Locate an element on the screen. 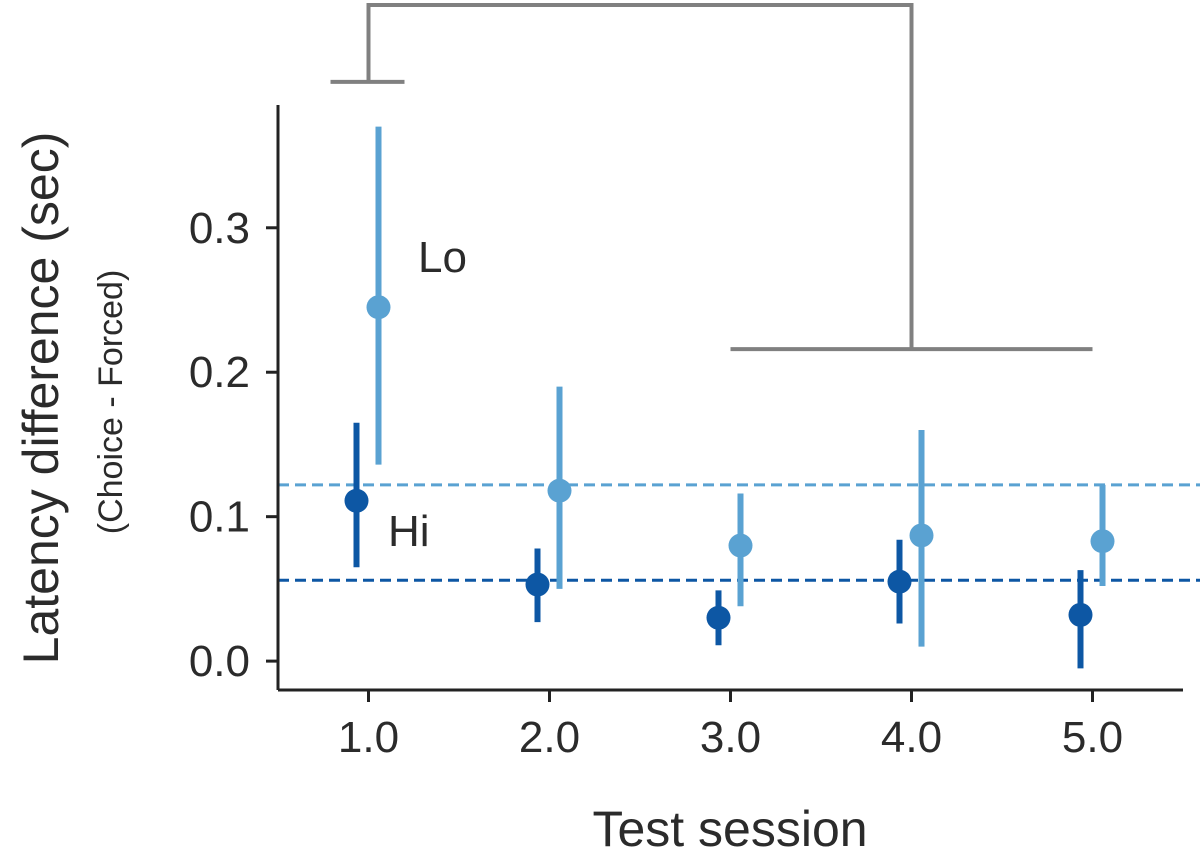  y-axis-title: Latency difference (sec) is located at coordinates (41, 398).